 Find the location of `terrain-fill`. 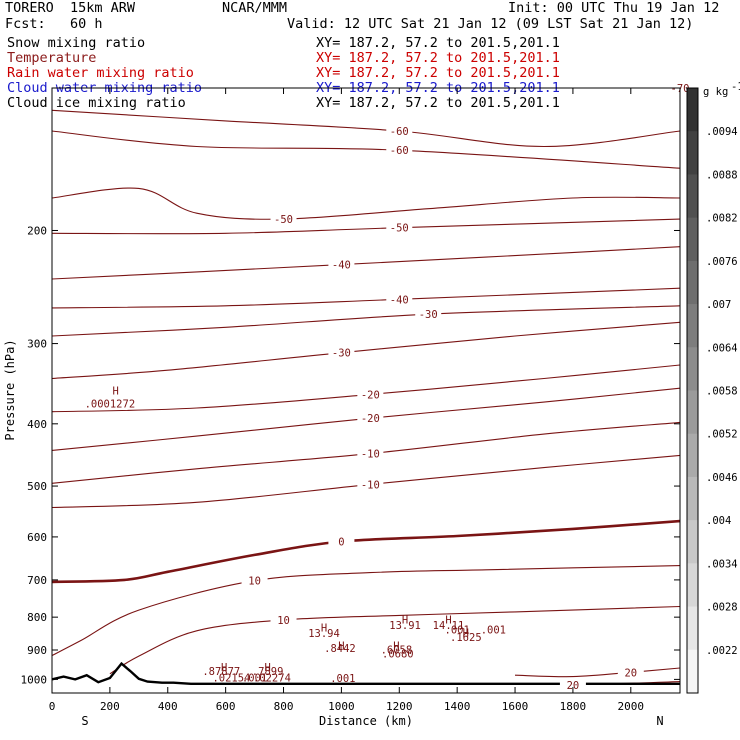

terrain-fill is located at coordinates (366, 678).